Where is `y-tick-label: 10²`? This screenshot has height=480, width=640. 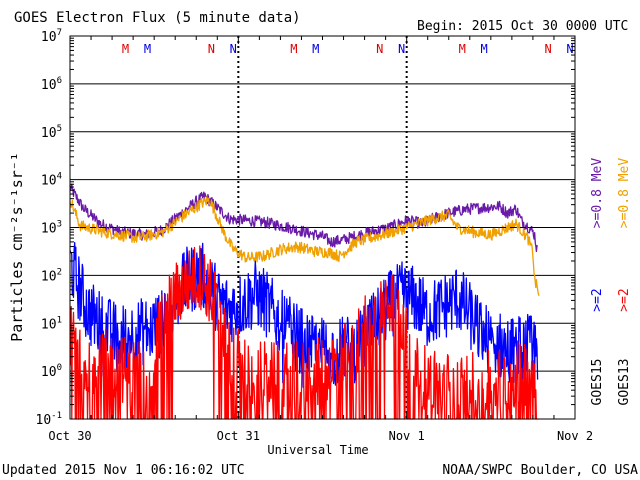 y-tick-label: 10² is located at coordinates (51, 275).